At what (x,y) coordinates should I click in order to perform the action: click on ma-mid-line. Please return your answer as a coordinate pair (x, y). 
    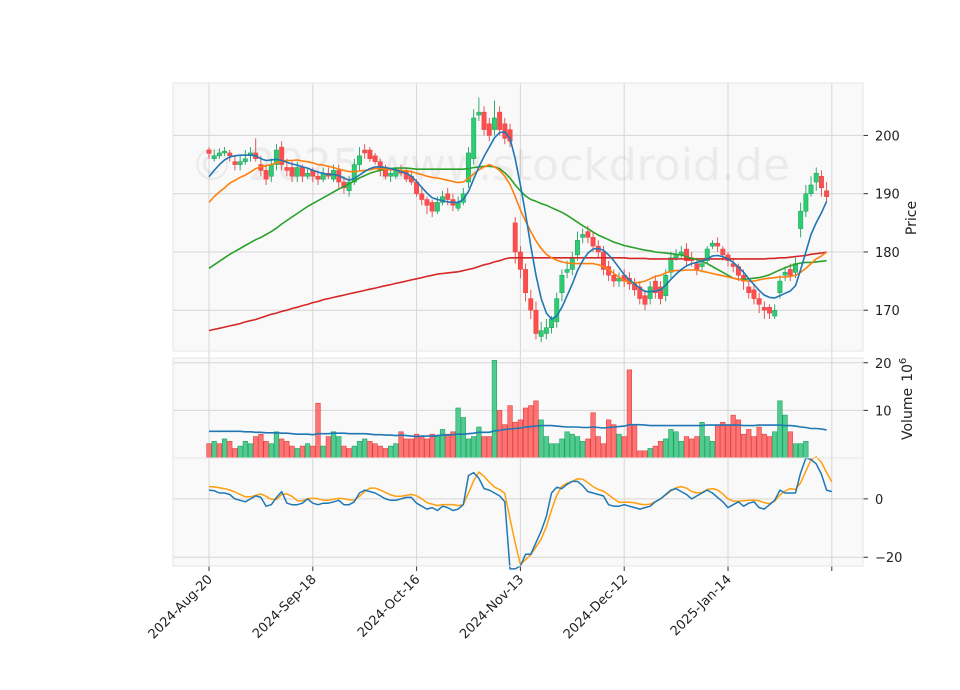
    Looking at the image, I should click on (518, 221).